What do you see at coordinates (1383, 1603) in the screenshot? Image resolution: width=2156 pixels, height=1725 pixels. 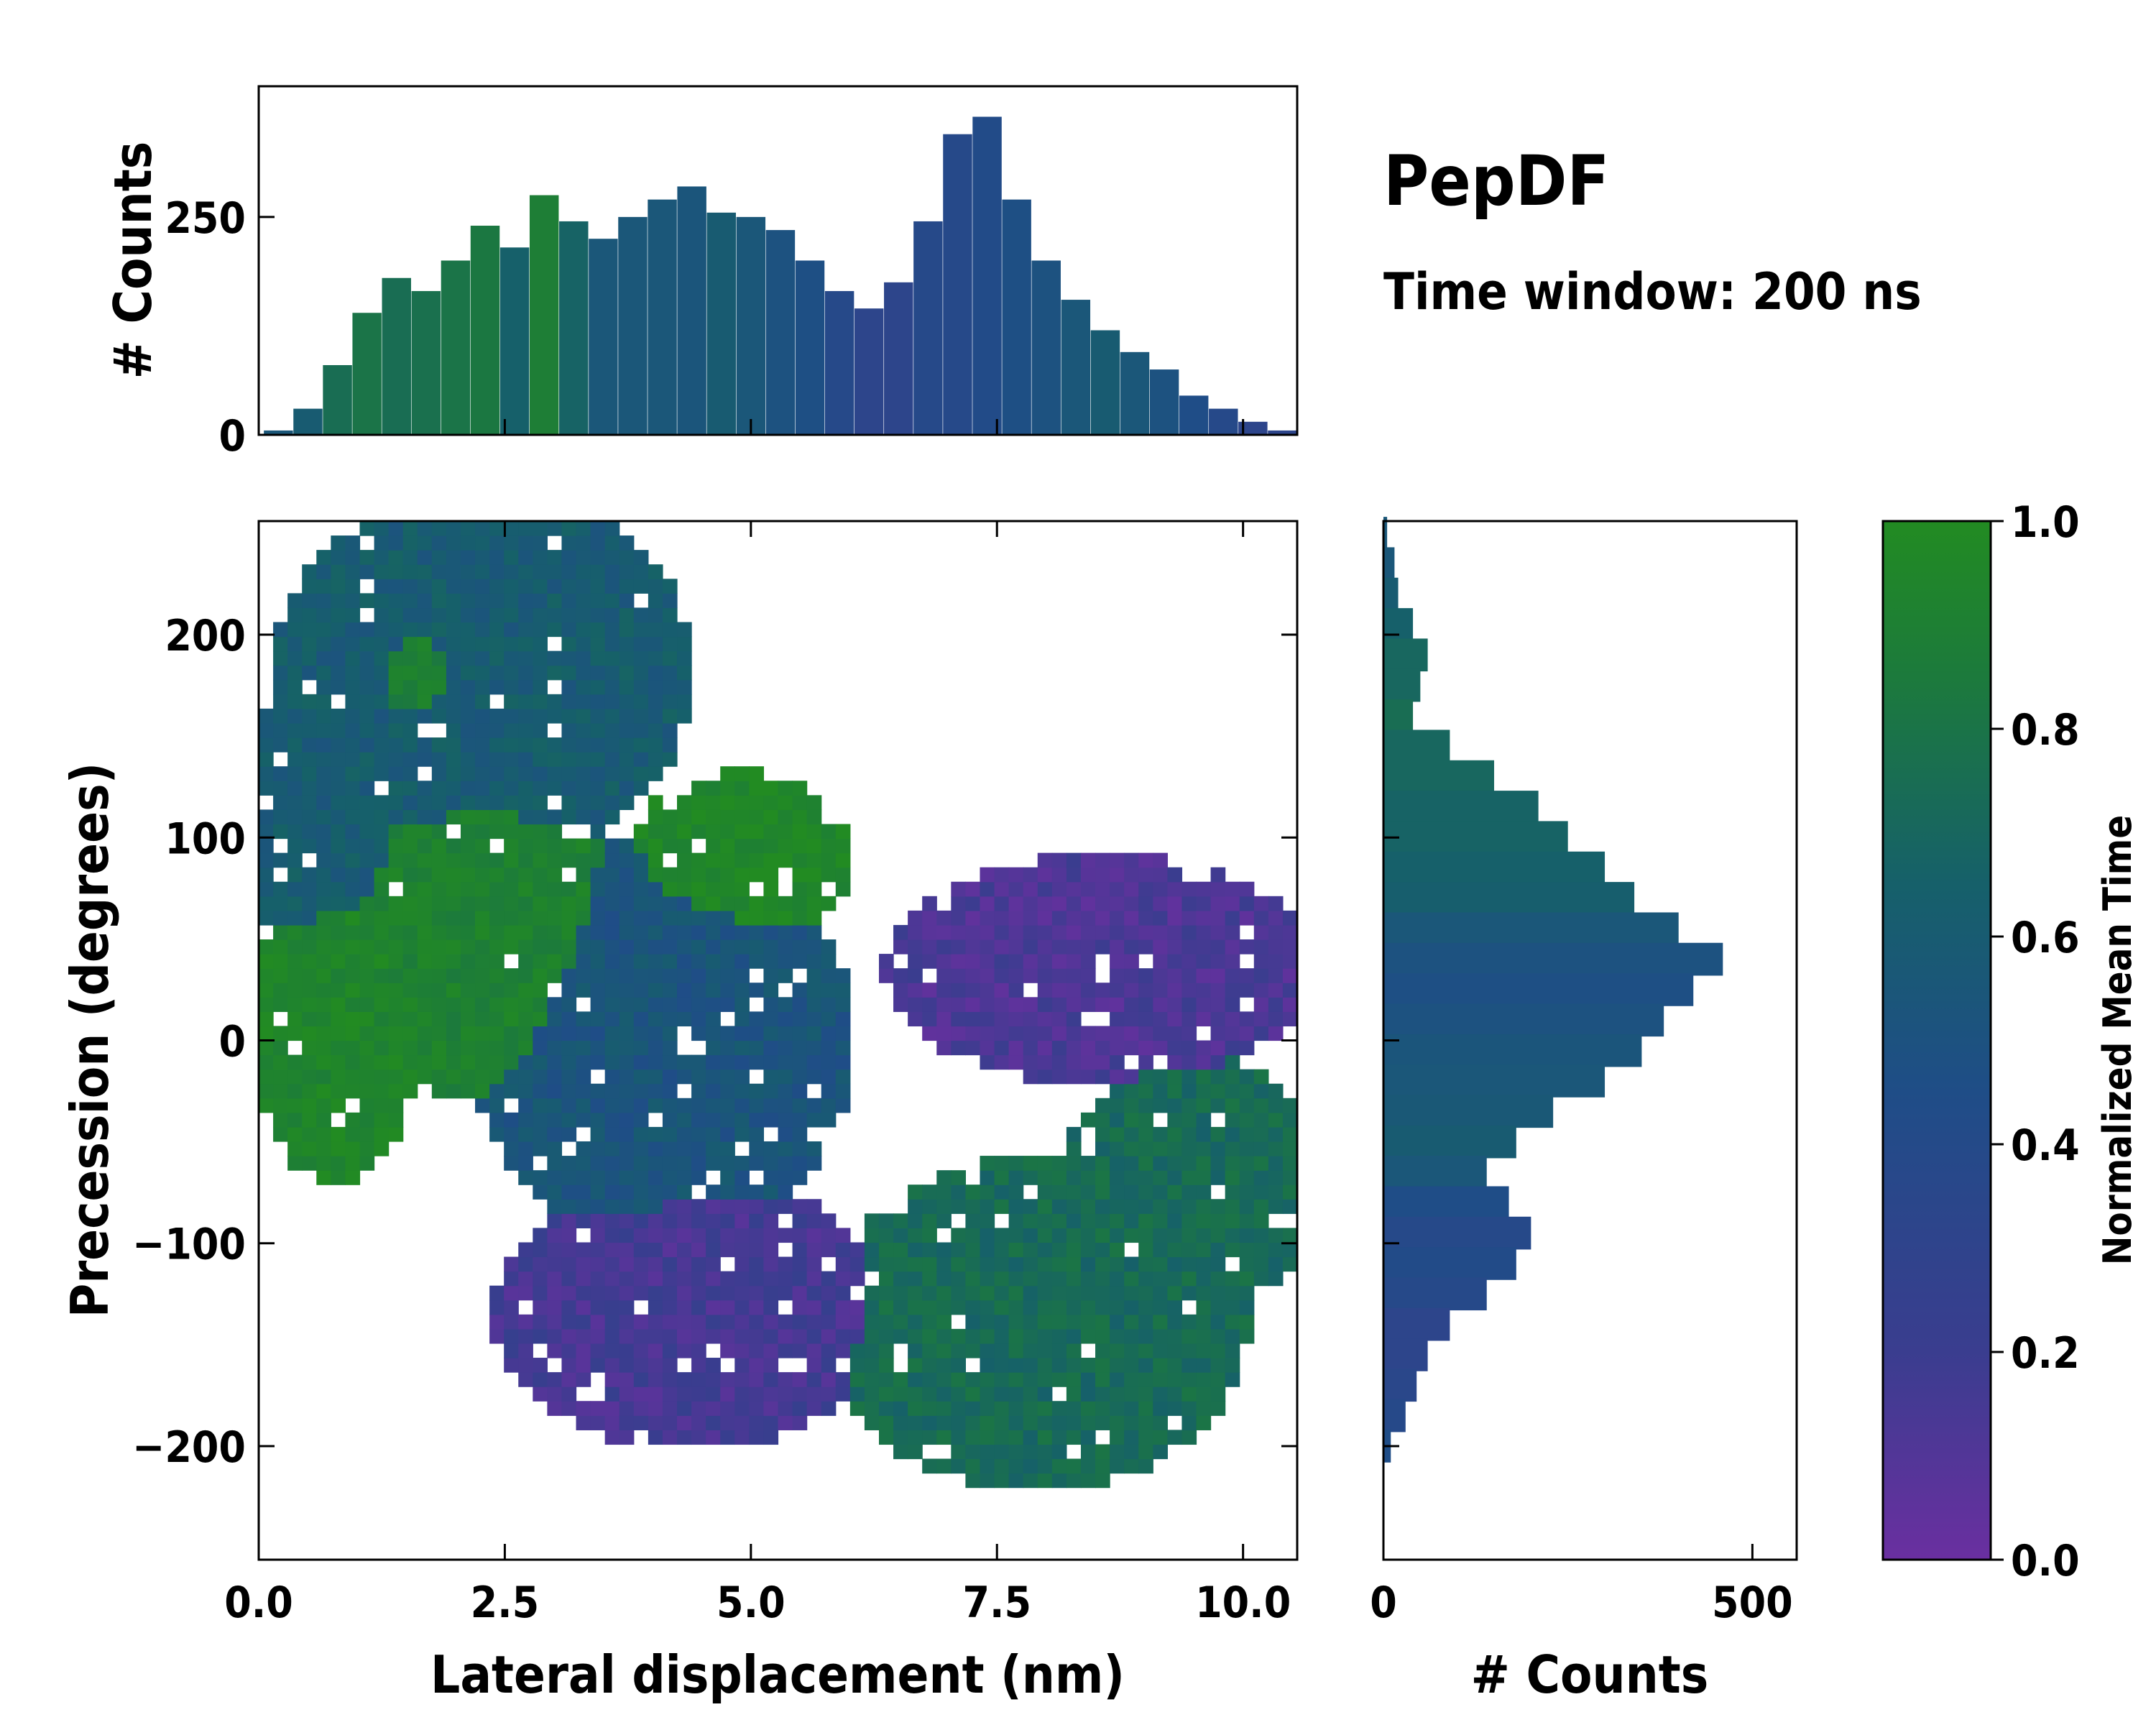 I see `right-x-tick-label: 0` at bounding box center [1383, 1603].